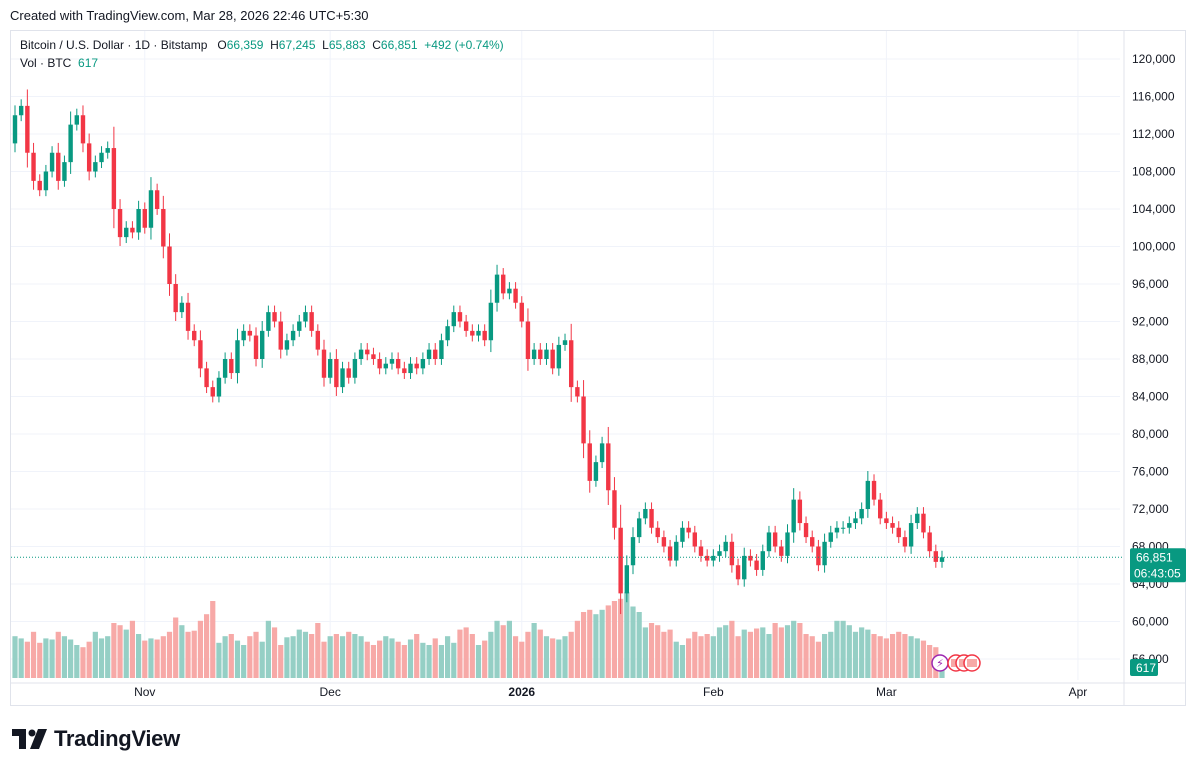  I want to click on high-value: 67,245, so click(297, 45).